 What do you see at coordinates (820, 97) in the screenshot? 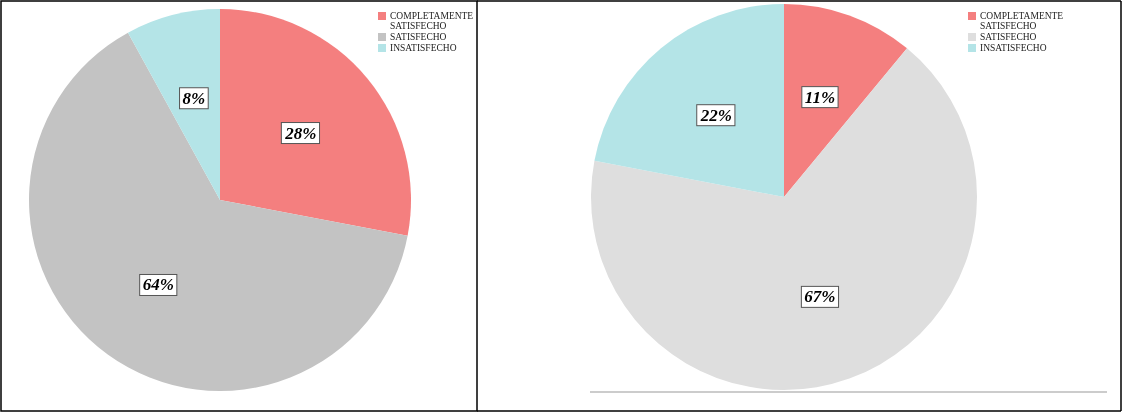
I see `data-label: 11%` at bounding box center [820, 97].